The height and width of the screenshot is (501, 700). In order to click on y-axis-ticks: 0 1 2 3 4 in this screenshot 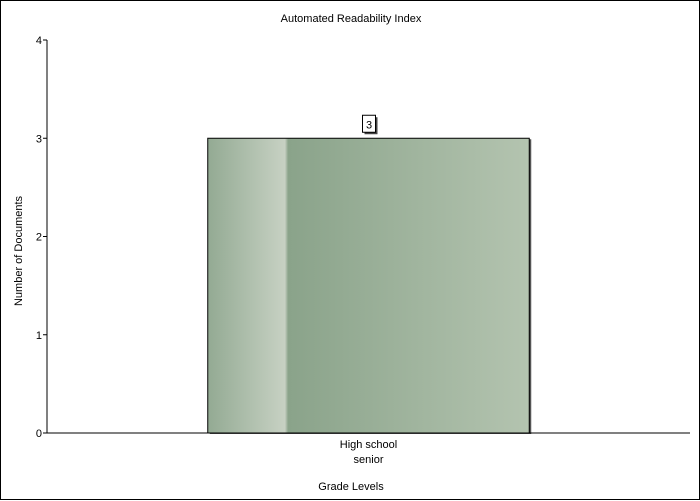, I will do `click(41, 237)`.